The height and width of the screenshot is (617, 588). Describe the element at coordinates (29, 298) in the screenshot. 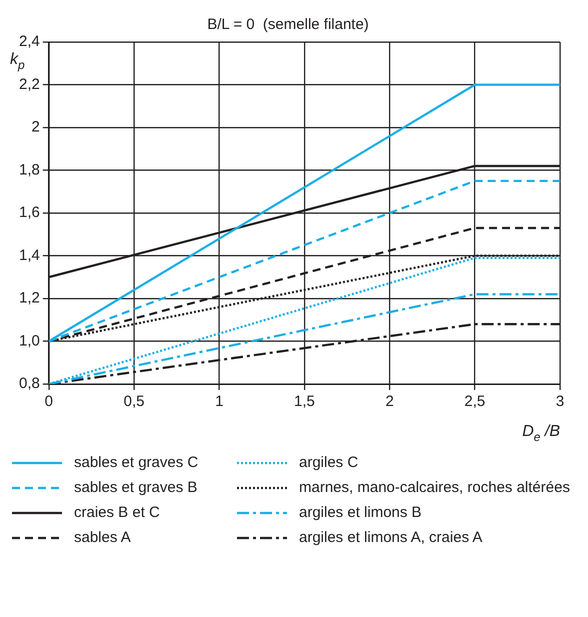

I see `y-tick-label: 1,2` at that location.